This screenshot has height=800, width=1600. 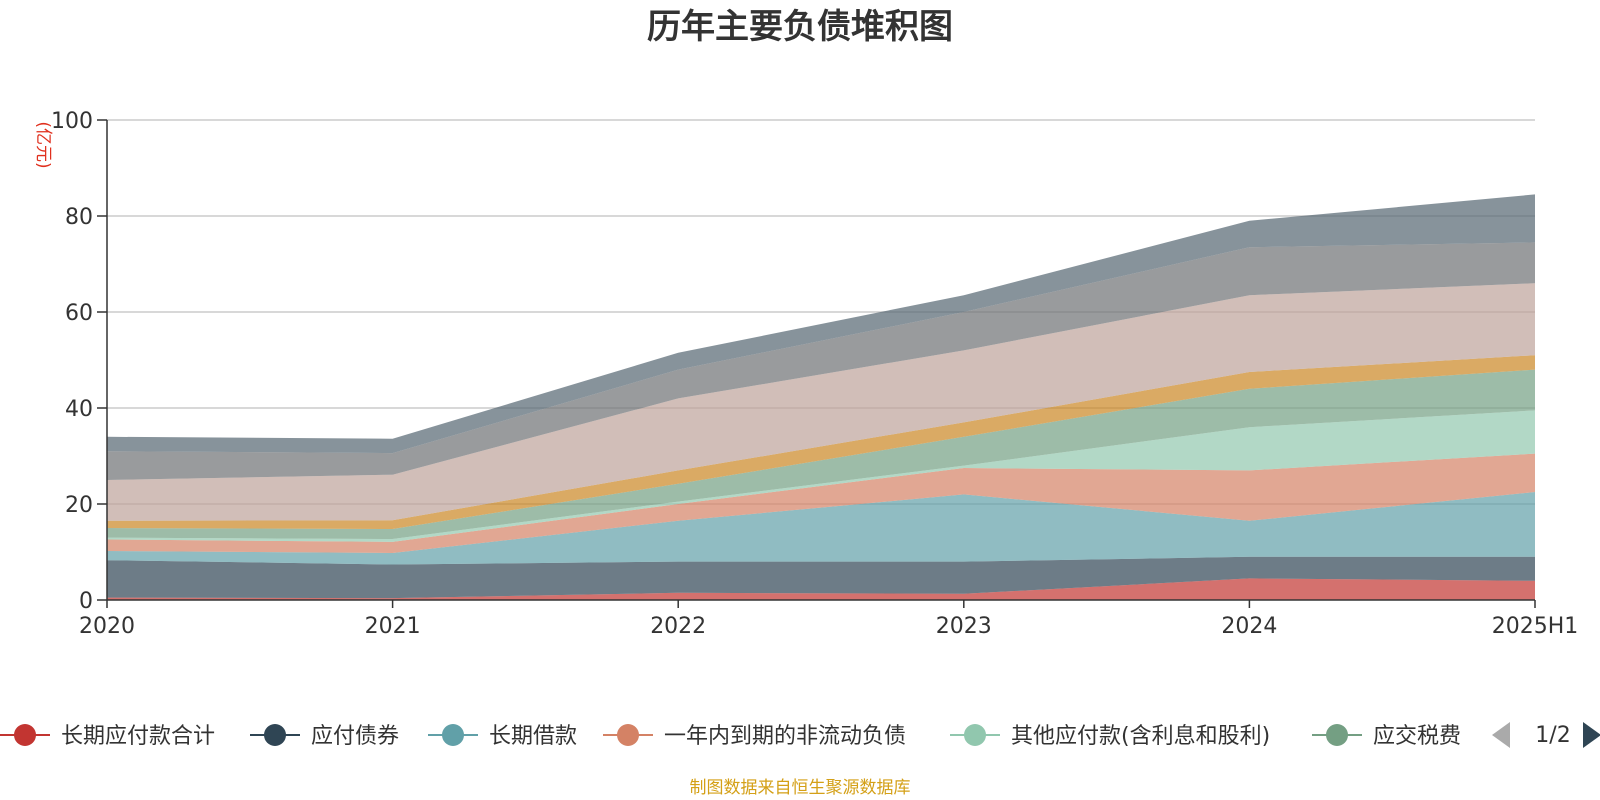 I want to click on legend-label: 其他应付款(含利息和股利), so click(x=1140, y=736).